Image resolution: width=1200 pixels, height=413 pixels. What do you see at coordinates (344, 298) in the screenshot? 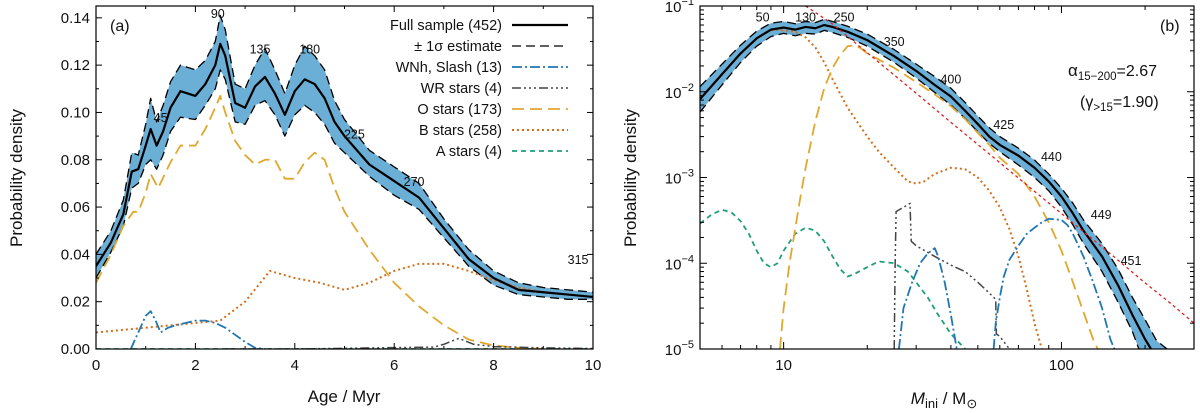
I see `panel-a-b-stars-line` at bounding box center [344, 298].